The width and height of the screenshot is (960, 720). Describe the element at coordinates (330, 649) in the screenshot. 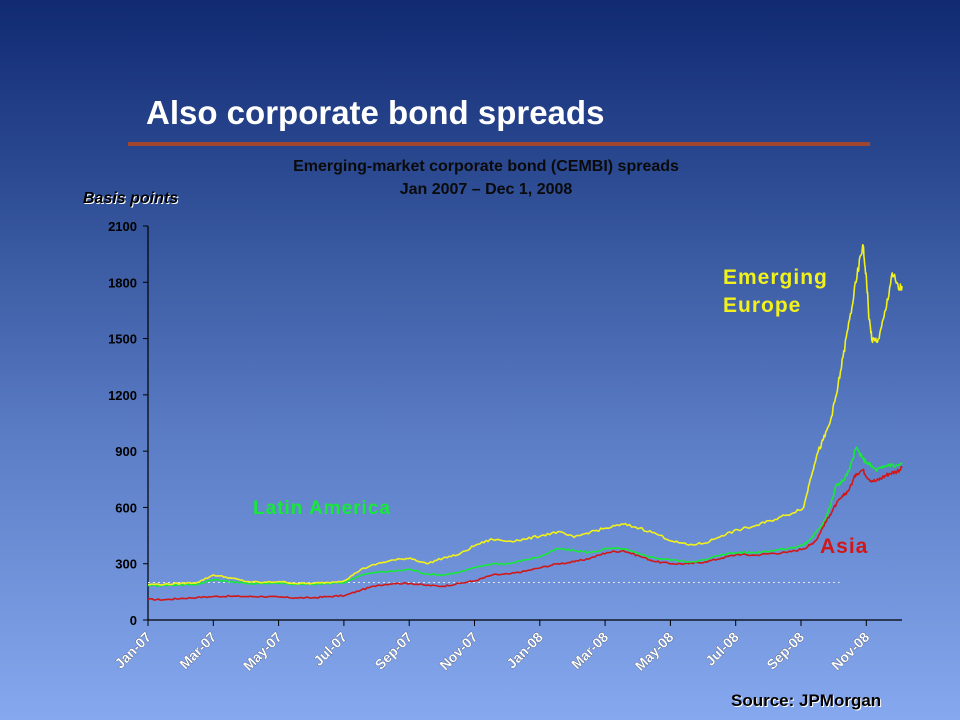

I see `x-tick-label: Jul-07` at that location.